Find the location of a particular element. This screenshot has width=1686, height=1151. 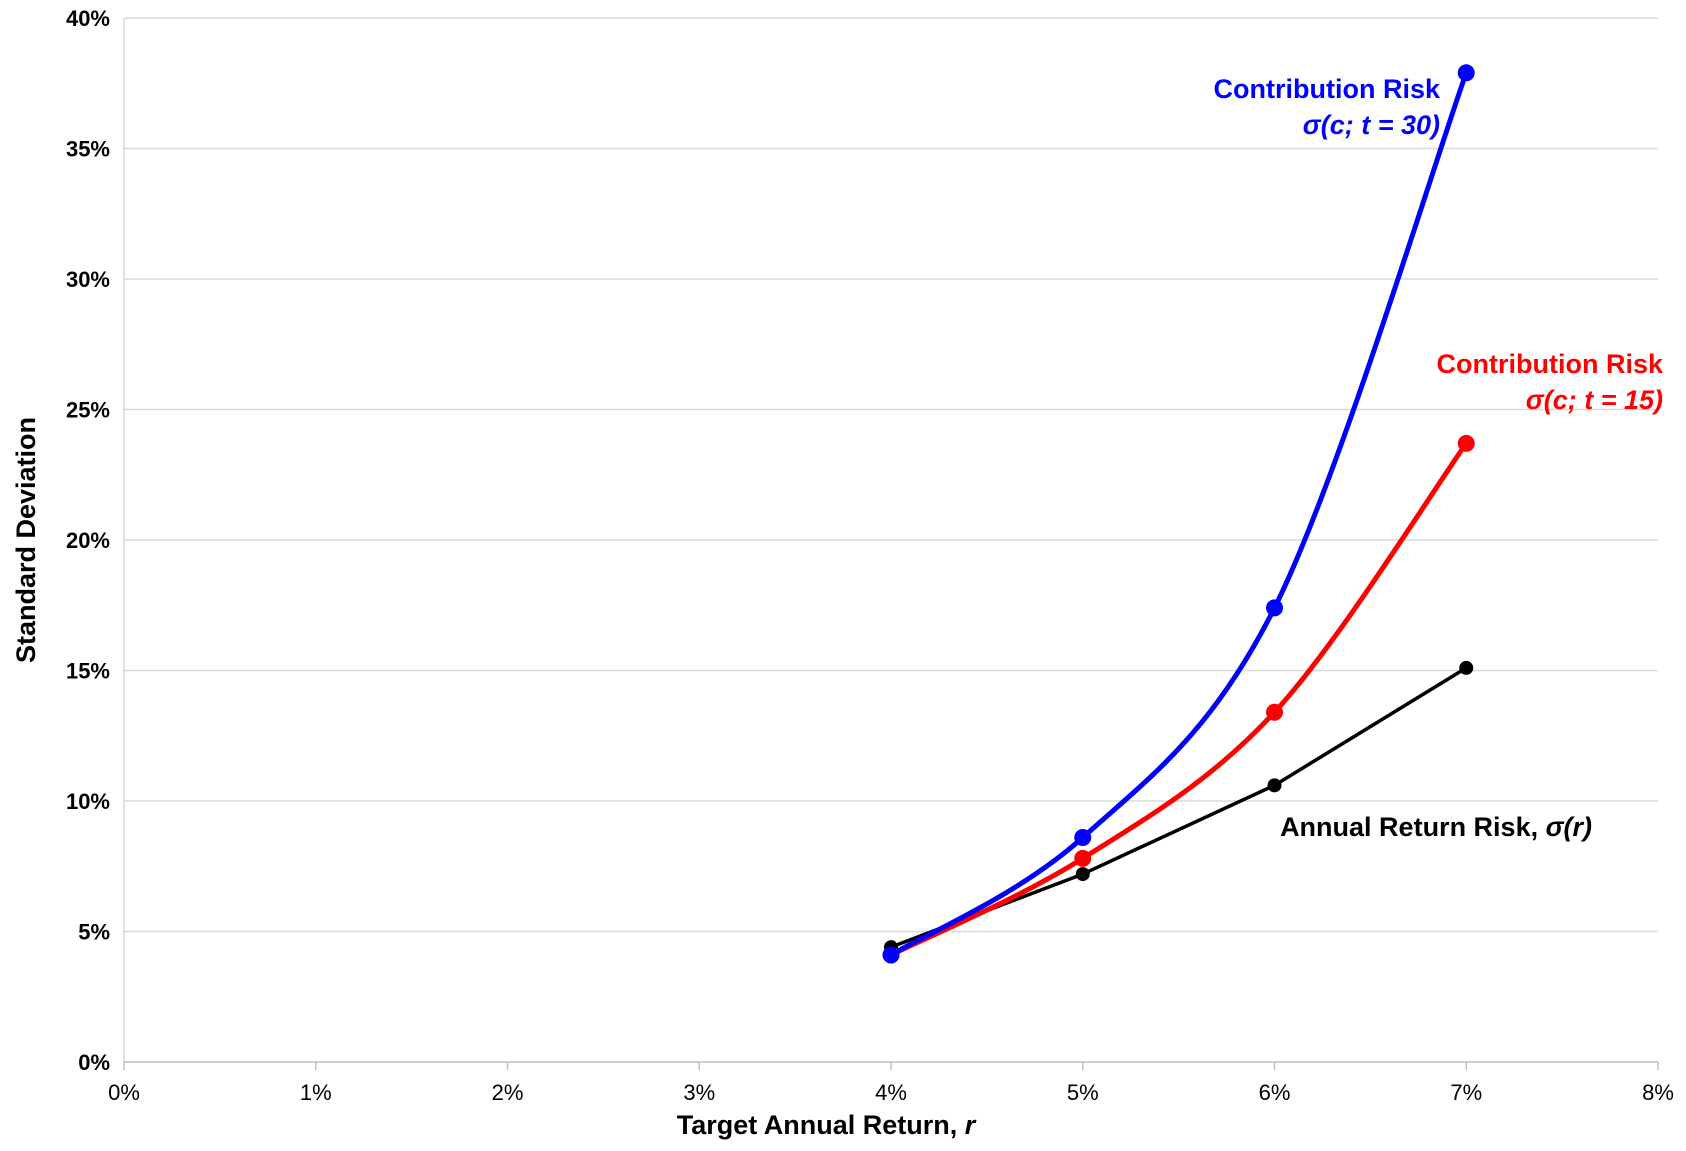

y-tick-labels: 0% 5% 10% 15% 20% 25% 30% 35% 40% is located at coordinates (88, 540).